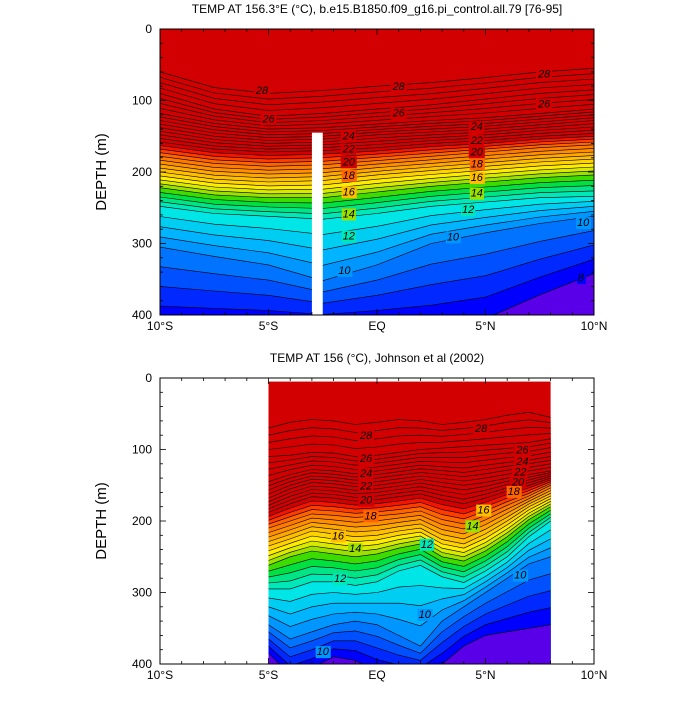  What do you see at coordinates (409, 453) in the screenshot?
I see `isotherm-25.5` at bounding box center [409, 453].